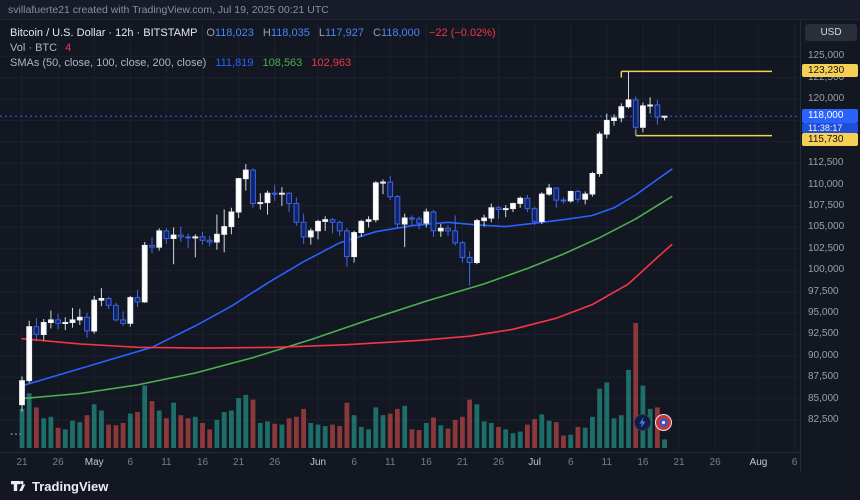 The height and width of the screenshot is (500, 860). I want to click on price-tick-label: 92,500, so click(823, 334).